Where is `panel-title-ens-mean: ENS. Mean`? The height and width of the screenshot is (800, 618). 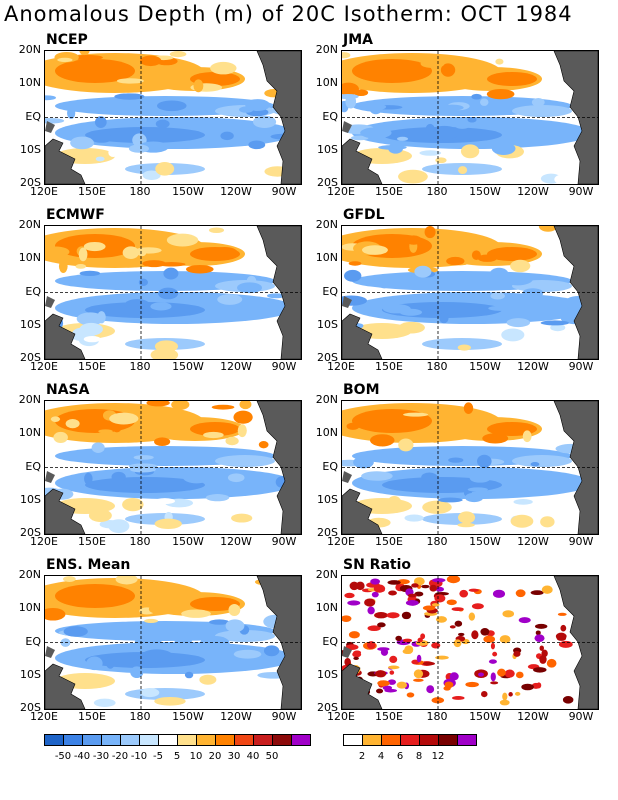
panel-title-ens-mean: ENS. Mean is located at coordinates (88, 565).